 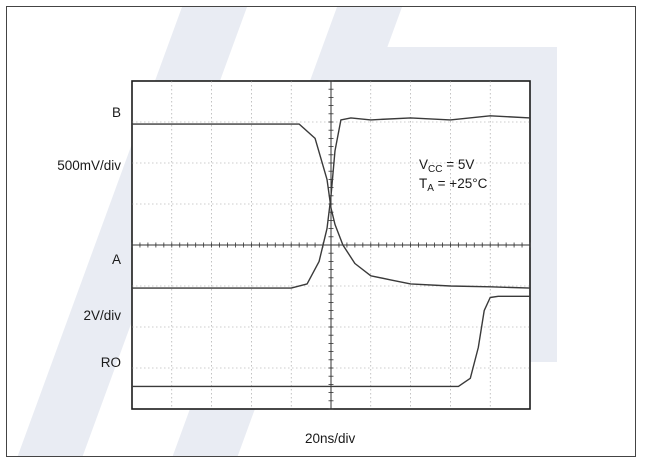 I want to click on condition-ta: TA = +25°C, so click(x=453, y=185).